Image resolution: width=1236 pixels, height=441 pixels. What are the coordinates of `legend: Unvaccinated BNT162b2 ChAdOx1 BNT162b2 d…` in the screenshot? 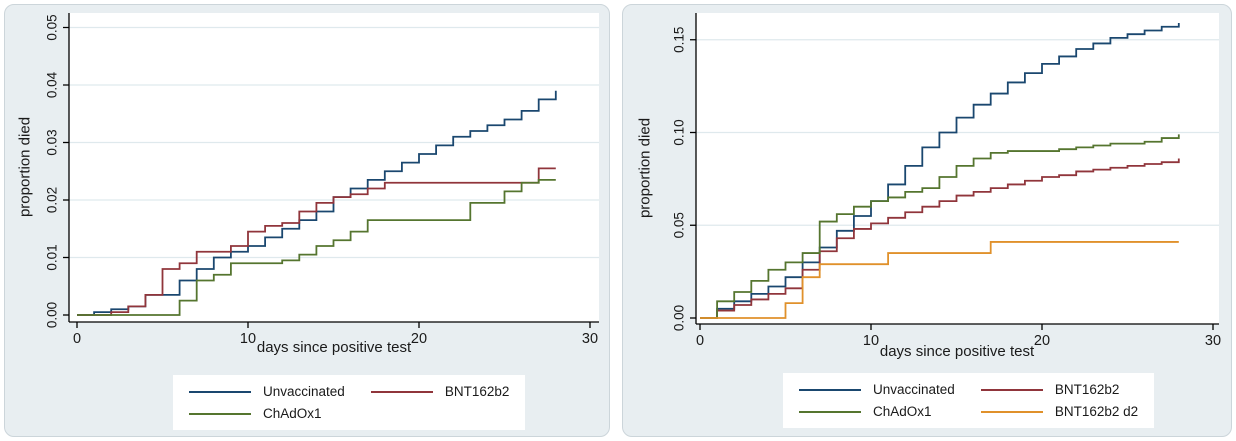 It's located at (969, 400).